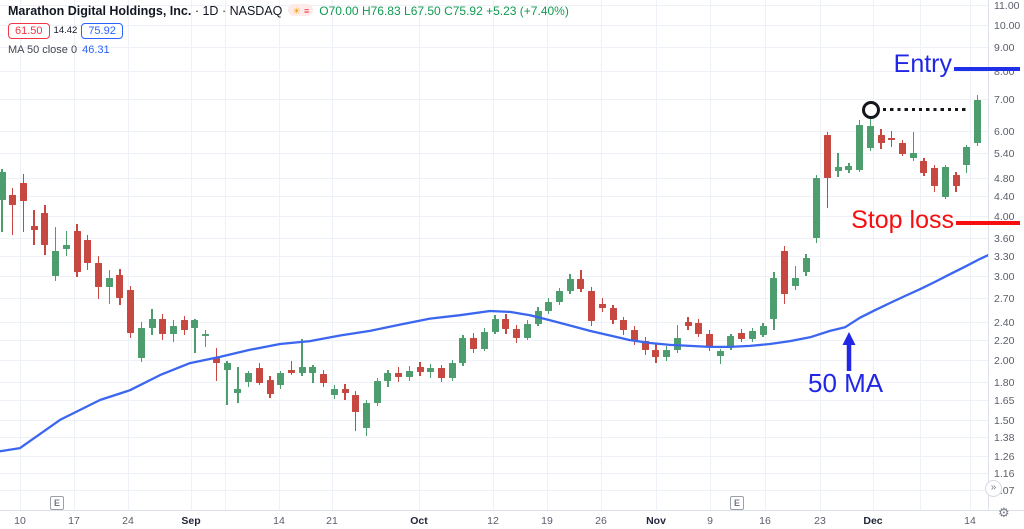 This screenshot has height=529, width=1024. What do you see at coordinates (601, 521) in the screenshot?
I see `time-axis-label: 26` at bounding box center [601, 521].